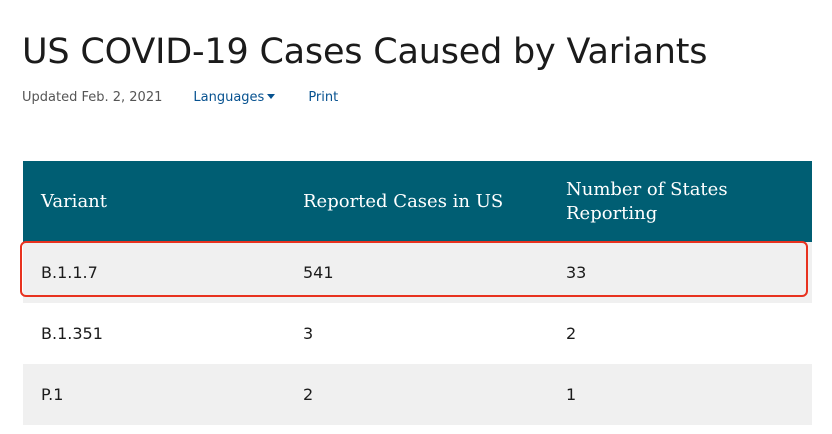  I want to click on updated-date: Updated Feb. 2, 2021, so click(92, 97).